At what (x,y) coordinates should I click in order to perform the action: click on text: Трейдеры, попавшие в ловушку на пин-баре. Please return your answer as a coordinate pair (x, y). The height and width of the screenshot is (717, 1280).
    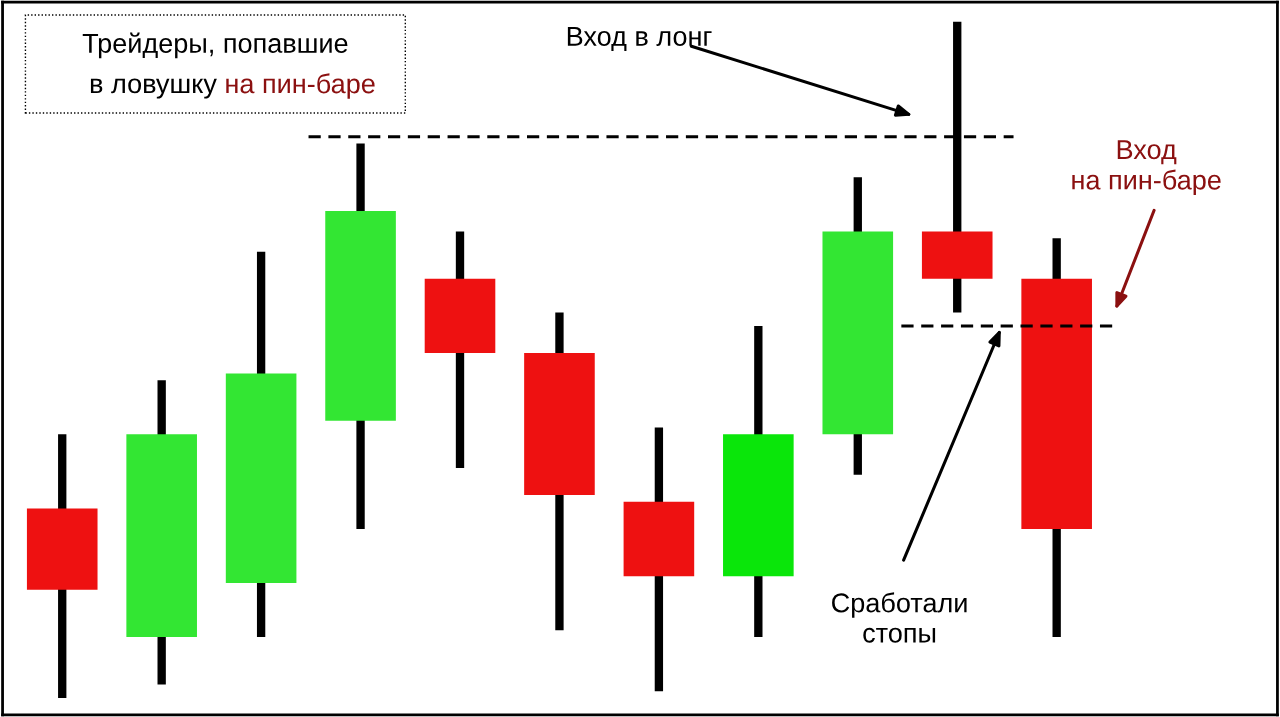
    Looking at the image, I should click on (228, 65).